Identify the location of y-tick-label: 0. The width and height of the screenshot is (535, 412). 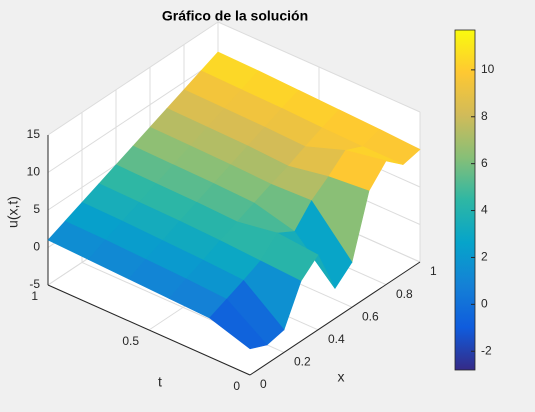
(236, 386).